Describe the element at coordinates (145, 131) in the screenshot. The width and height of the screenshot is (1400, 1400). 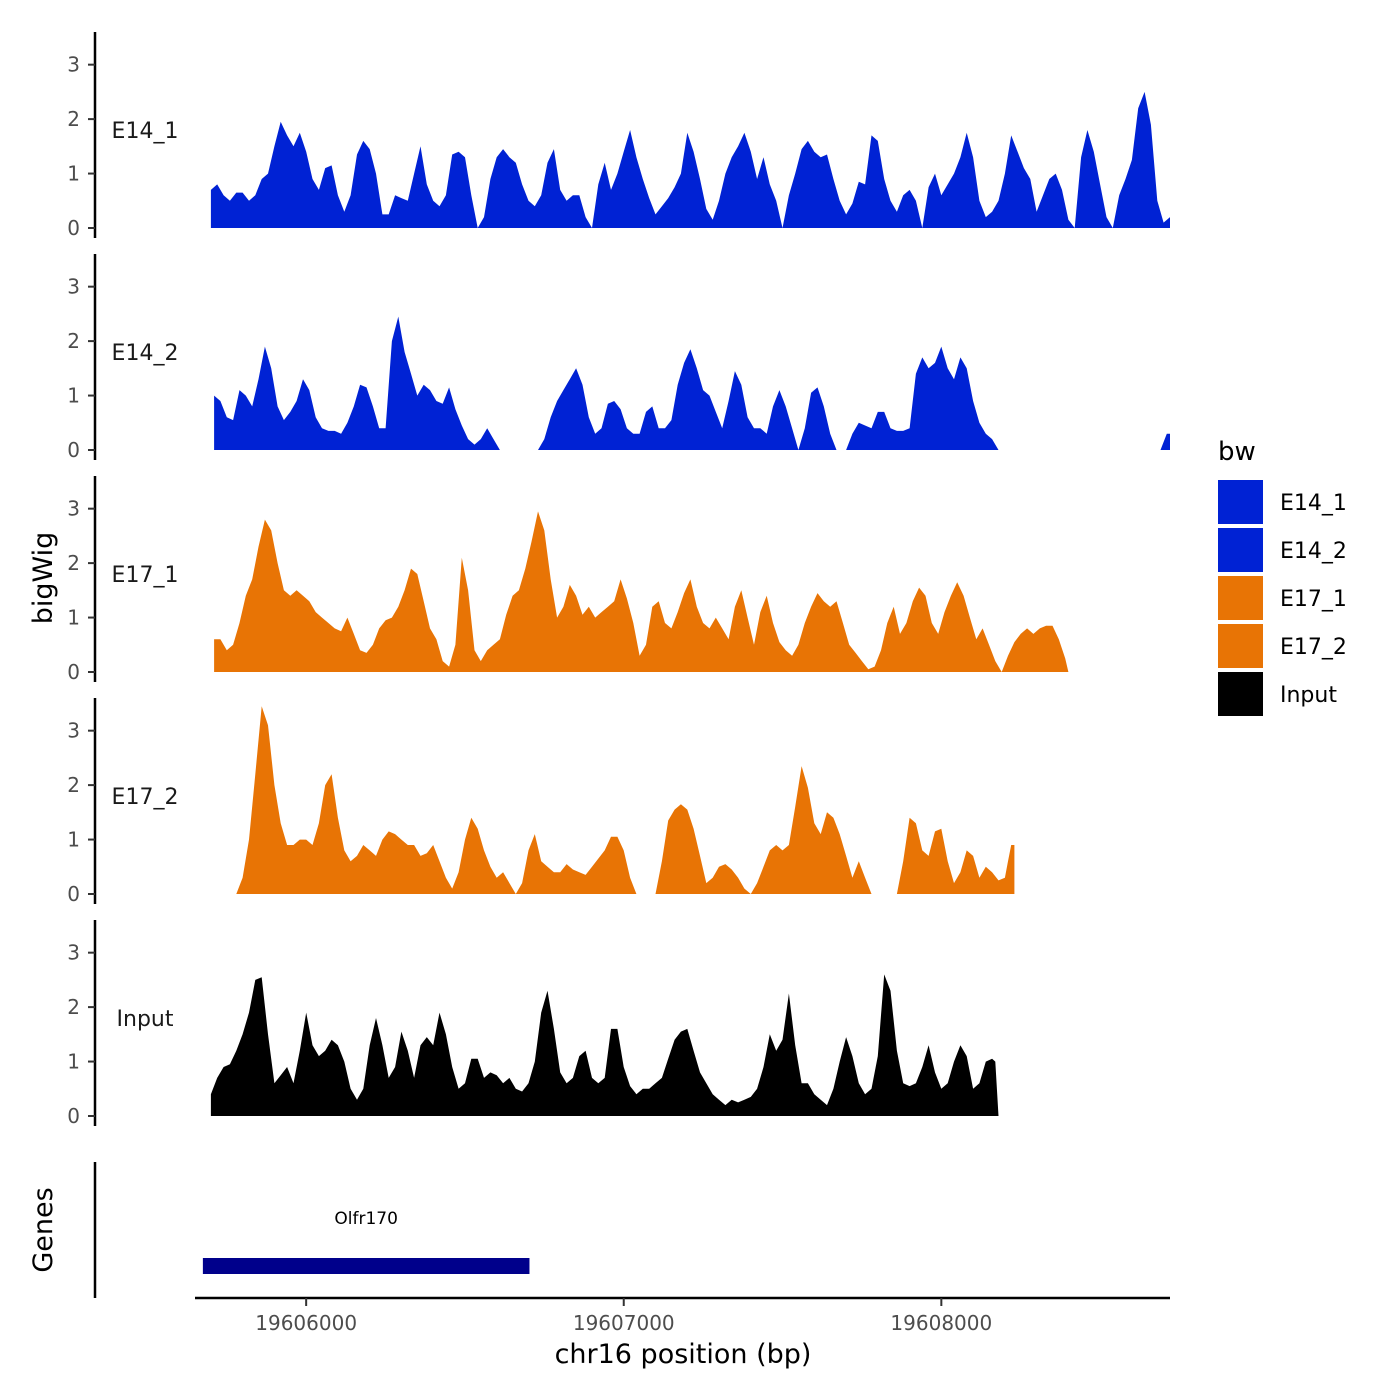
I see `track-label-e14-1: E14_1` at that location.